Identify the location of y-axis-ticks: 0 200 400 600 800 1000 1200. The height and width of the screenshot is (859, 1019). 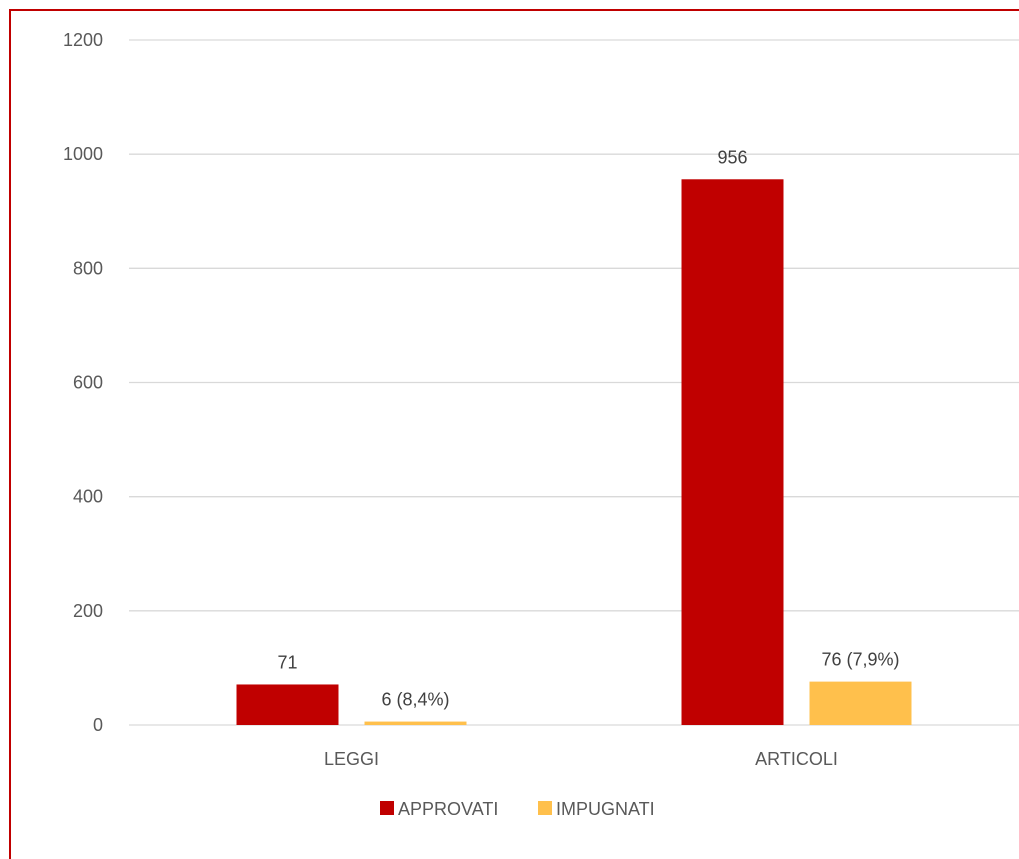
(83, 382).